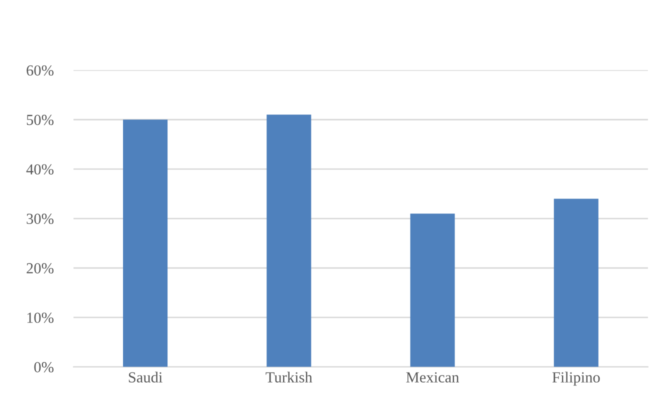 The image size is (668, 401). Describe the element at coordinates (44, 367) in the screenshot. I see `y-tick-label: 0%` at that location.